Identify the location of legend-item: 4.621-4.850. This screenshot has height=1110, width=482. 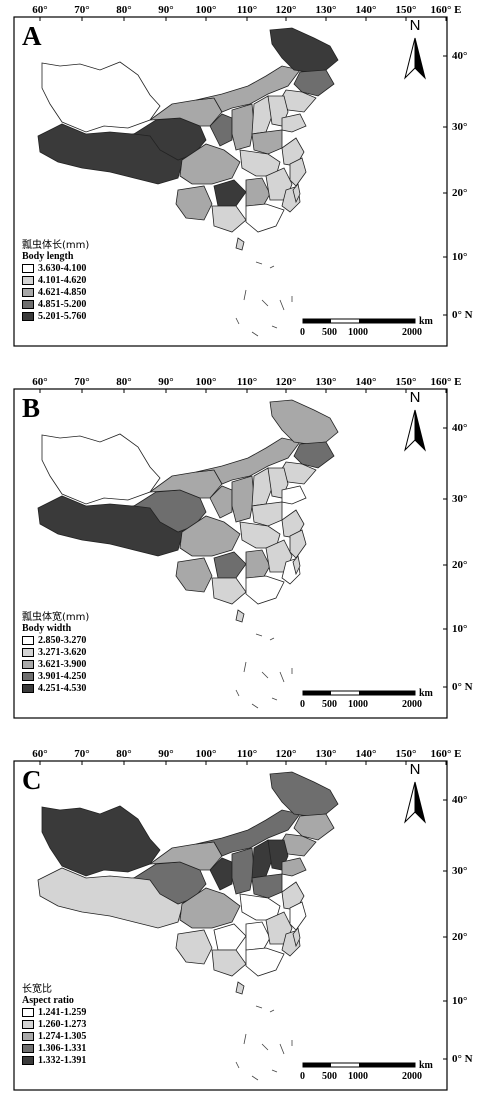
(55, 292).